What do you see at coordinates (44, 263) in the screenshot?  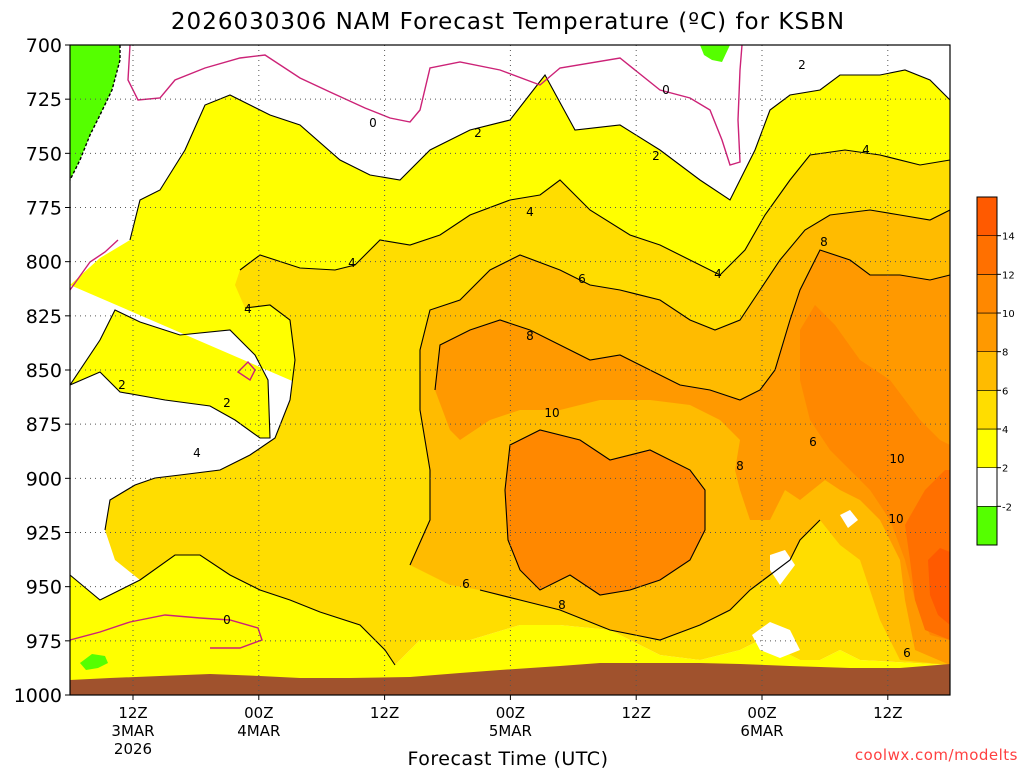 I see `y-tick-label: 800` at bounding box center [44, 263].